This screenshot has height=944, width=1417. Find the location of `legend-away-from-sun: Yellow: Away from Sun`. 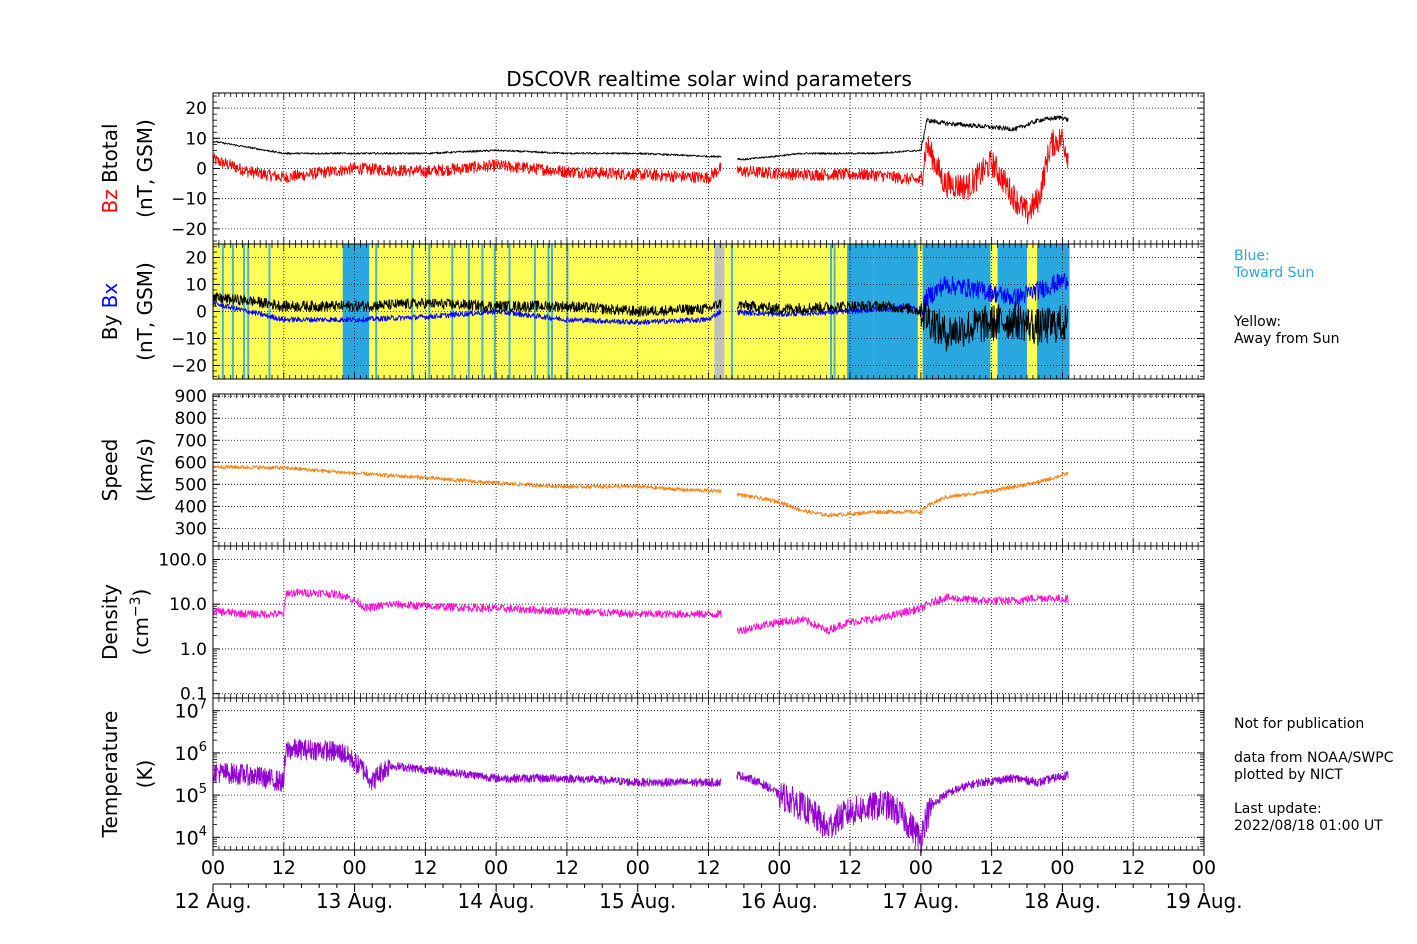

legend-away-from-sun: Yellow: Away from Sun is located at coordinates (1286, 331).